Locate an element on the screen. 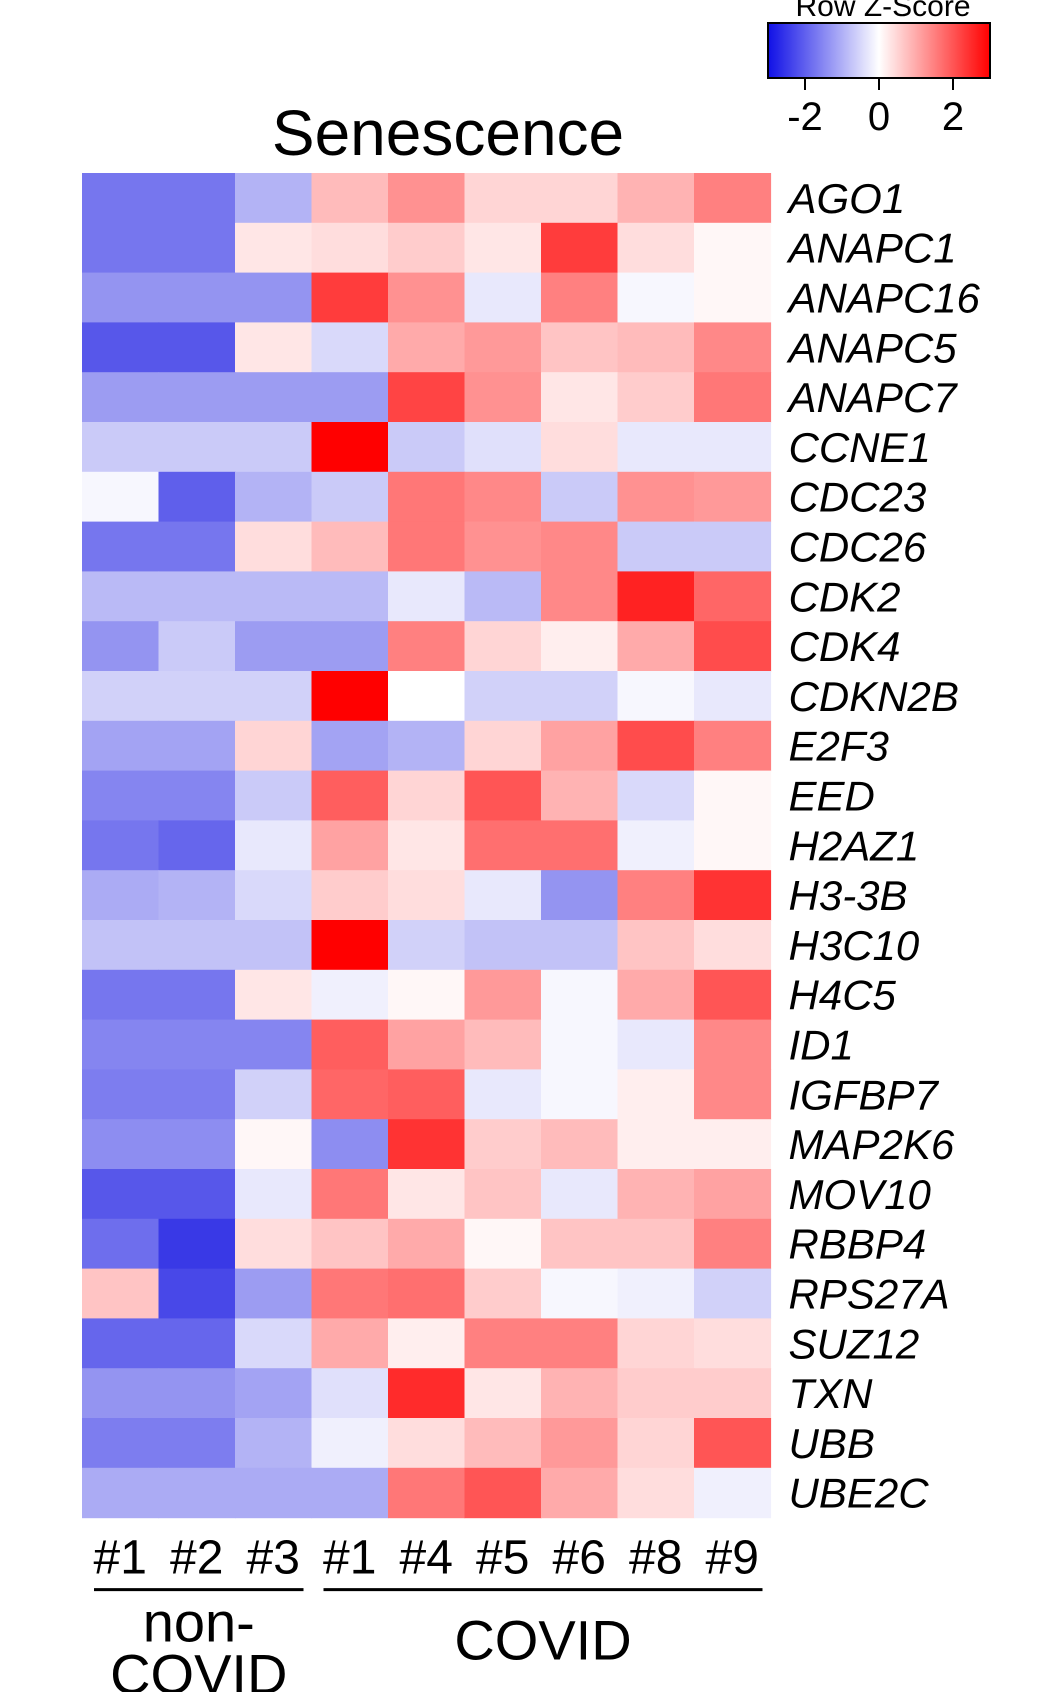  column-label: #4 is located at coordinates (426, 1558).